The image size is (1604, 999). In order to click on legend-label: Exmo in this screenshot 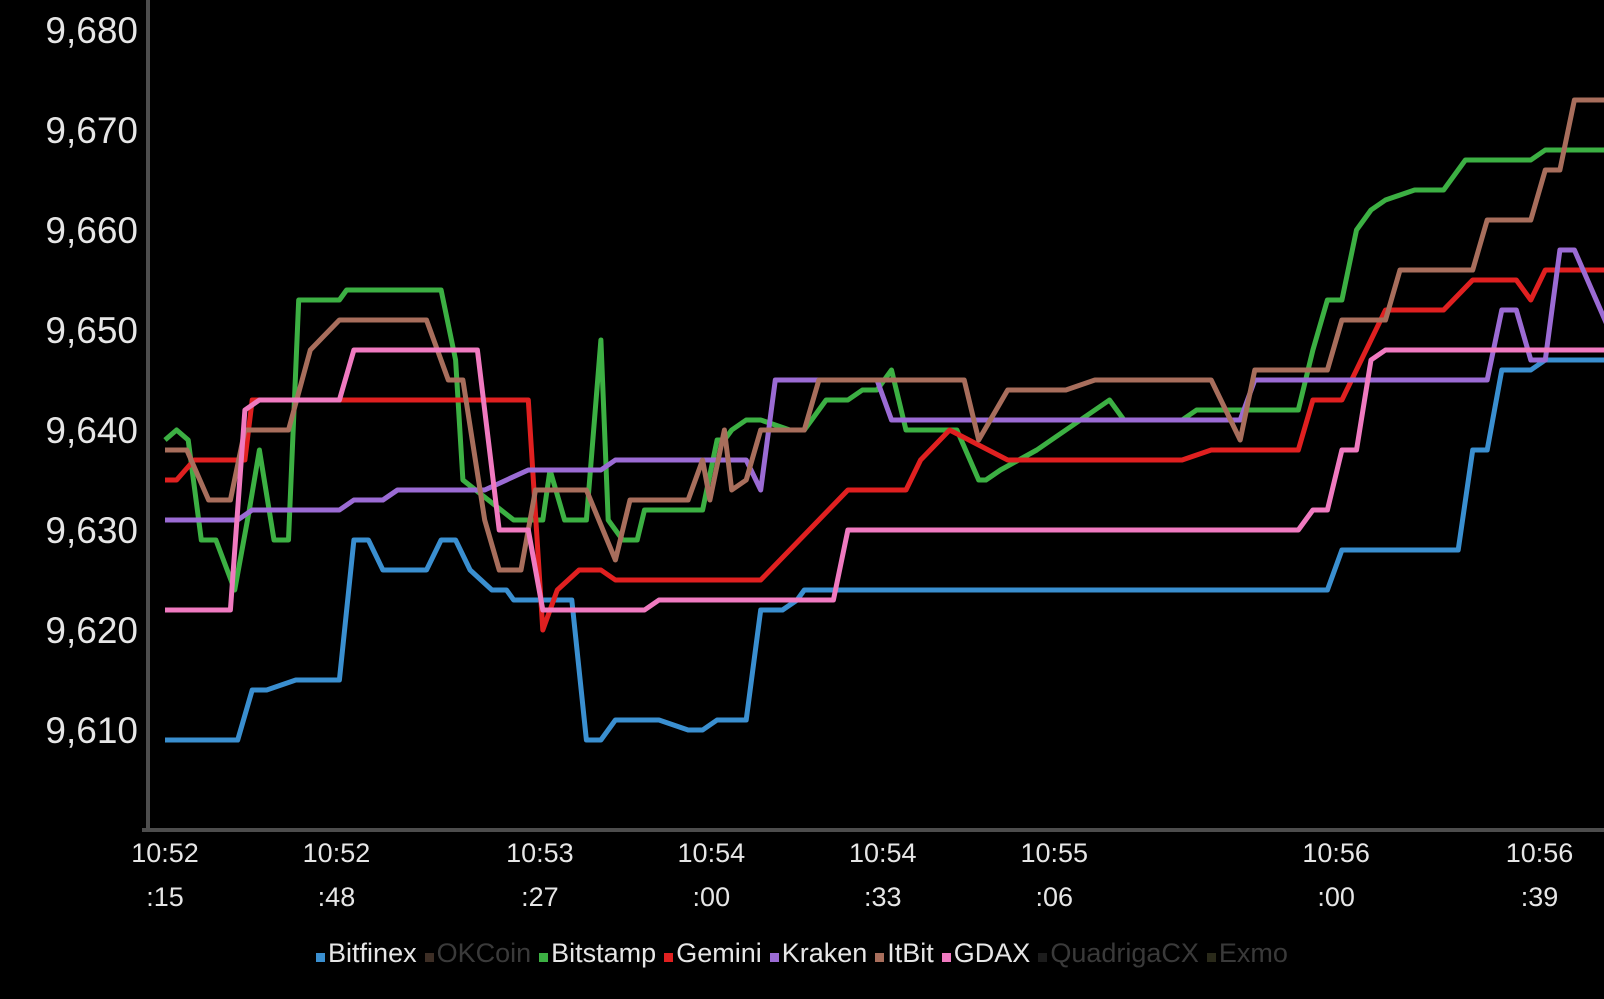, I will do `click(1253, 953)`.